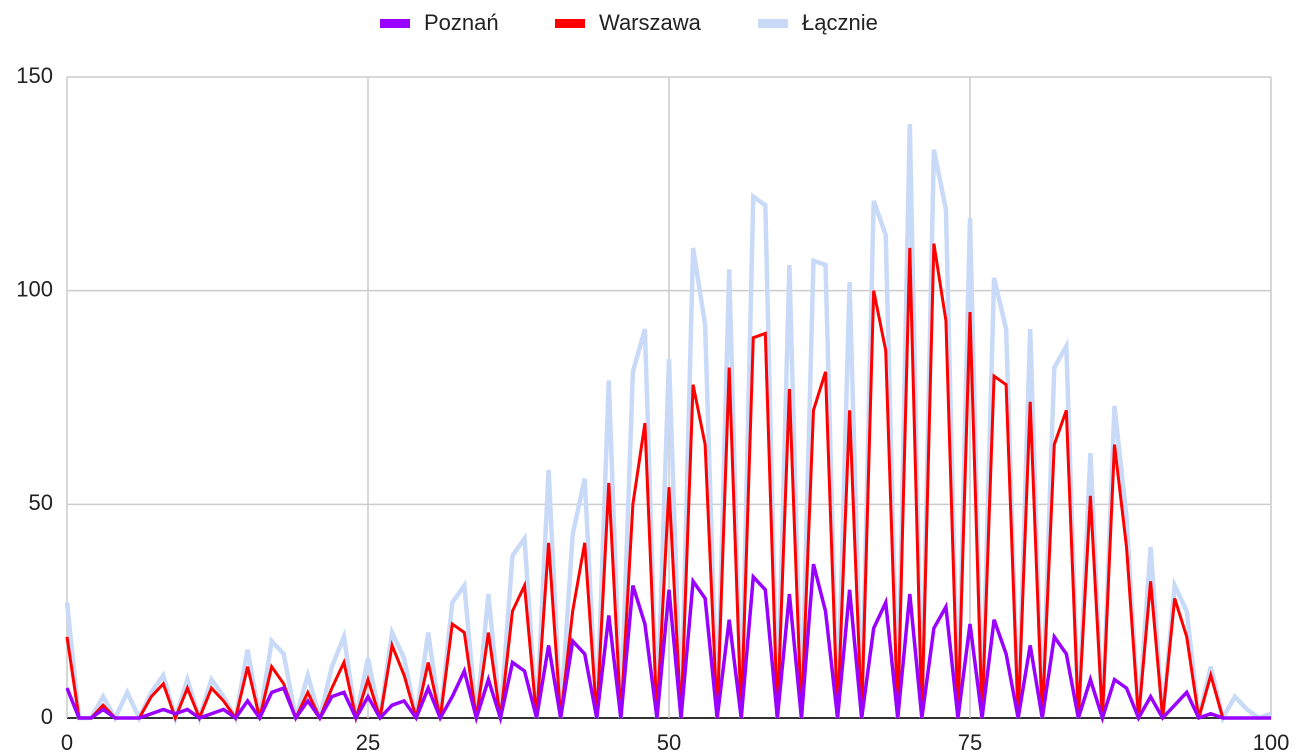 This screenshot has width=1296, height=756. What do you see at coordinates (840, 22) in the screenshot?
I see `legend-label: Łącznie` at bounding box center [840, 22].